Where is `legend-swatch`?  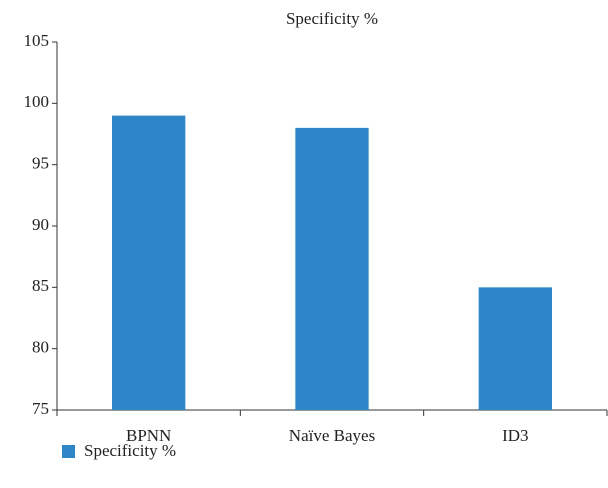
legend-swatch is located at coordinates (68, 451).